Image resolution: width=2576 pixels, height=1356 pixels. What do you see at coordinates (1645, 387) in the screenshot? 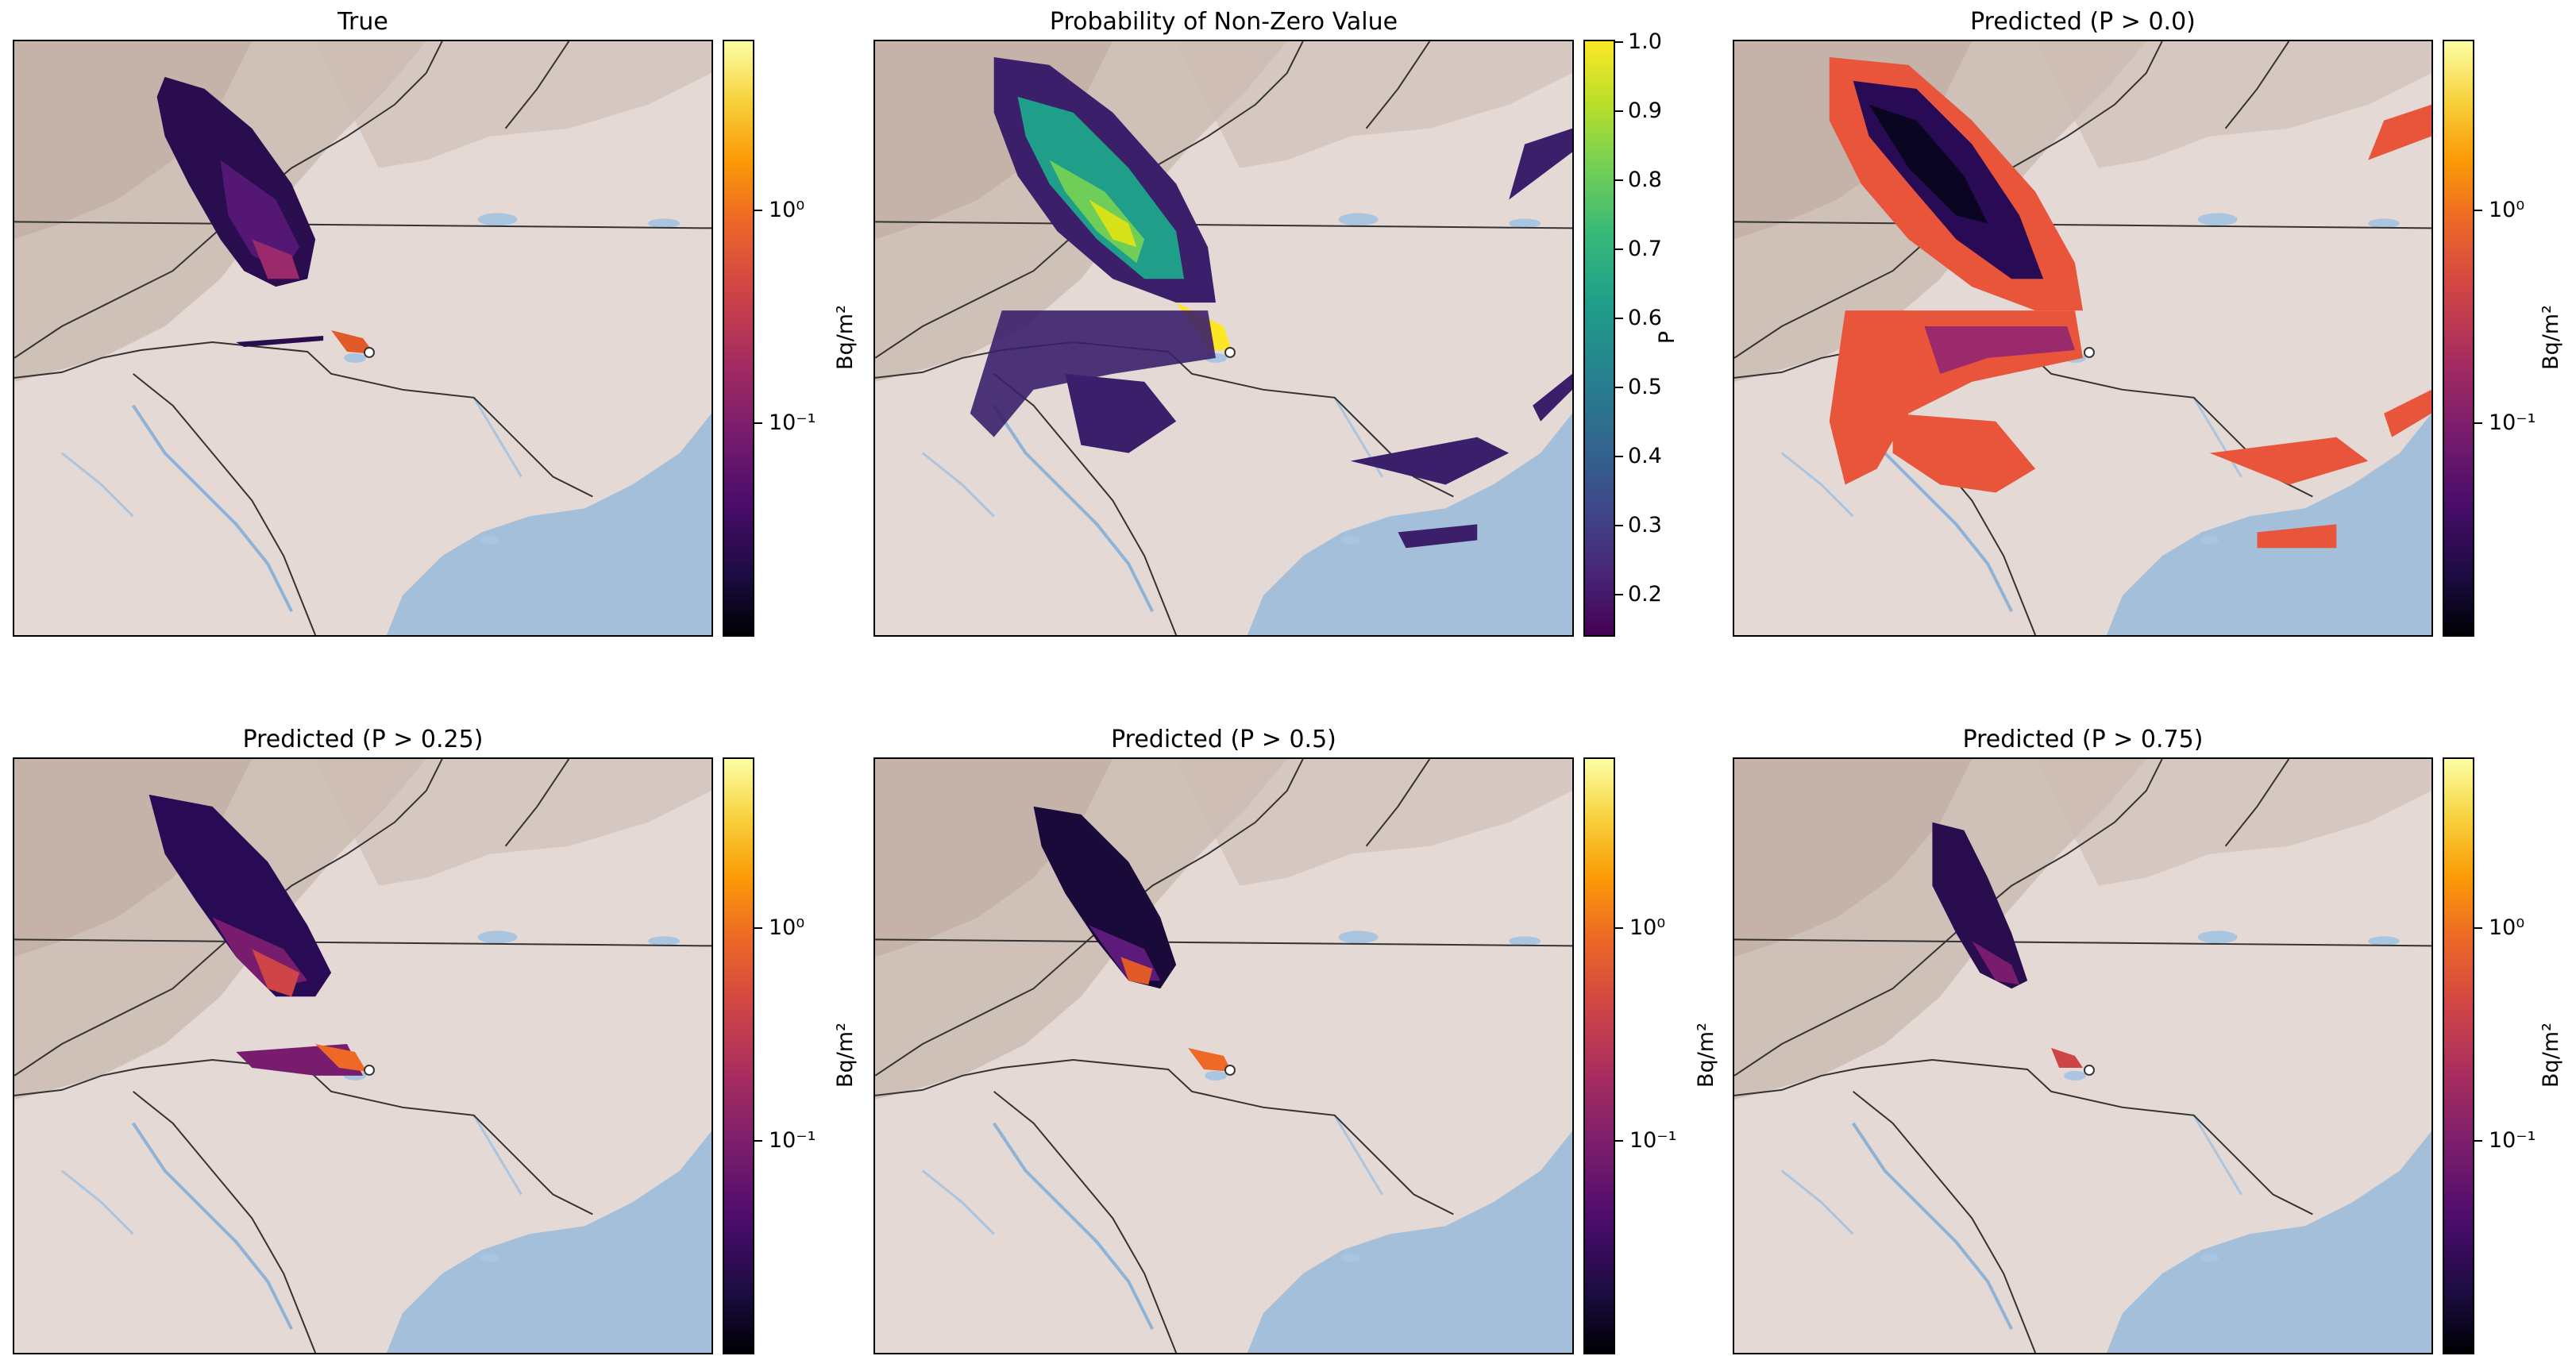
I see `cb-tick: 0.5` at bounding box center [1645, 387].